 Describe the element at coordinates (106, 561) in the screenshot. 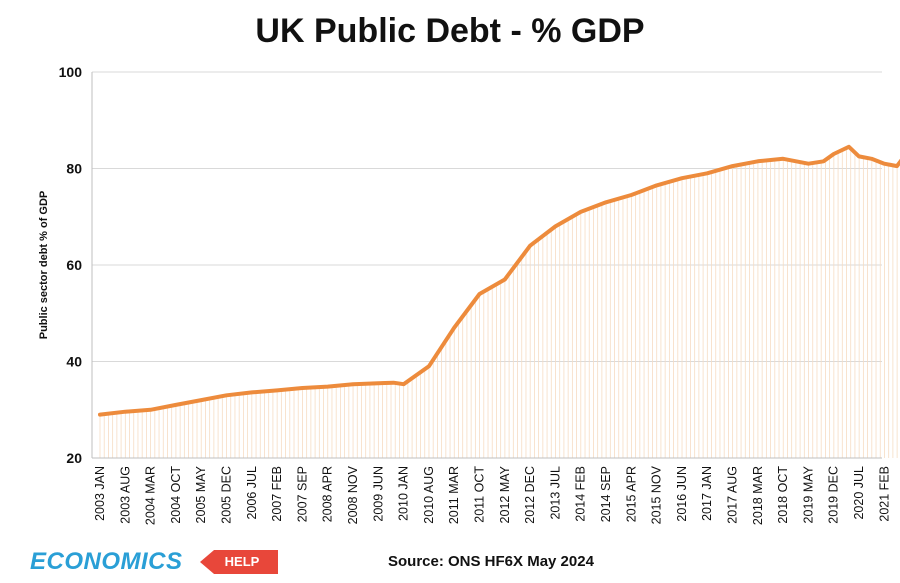

I see `logo-text: ECONOMICS` at that location.